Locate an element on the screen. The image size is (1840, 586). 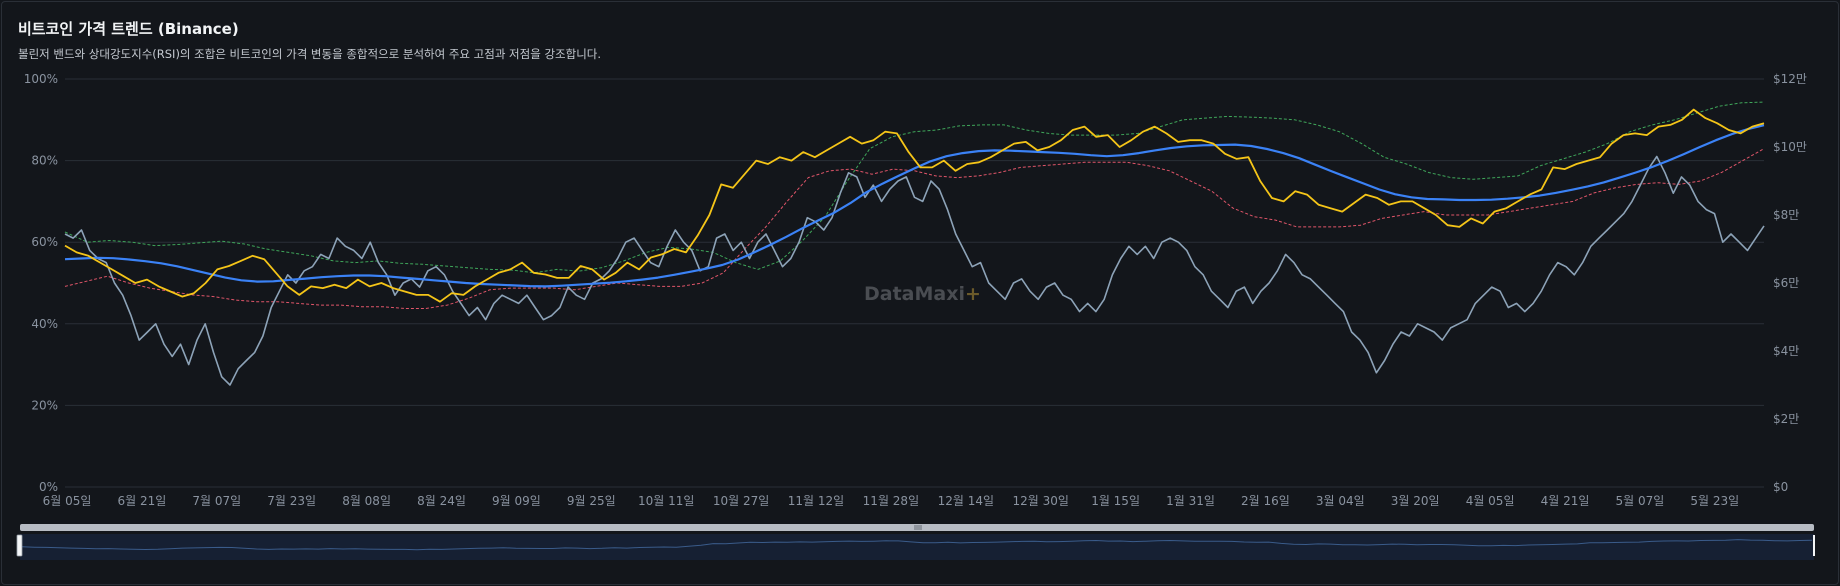
x-tick-label: 4월 21일 is located at coordinates (1565, 501).